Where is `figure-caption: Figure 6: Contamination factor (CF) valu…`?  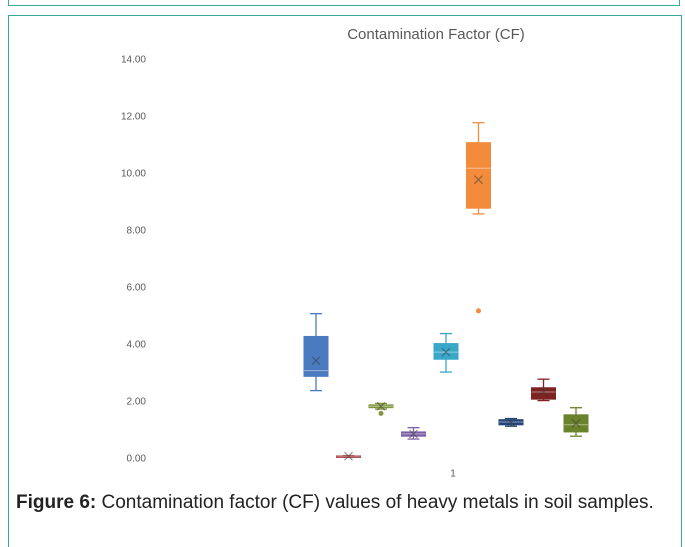 figure-caption: Figure 6: Contamination factor (CF) valu… is located at coordinates (346, 503).